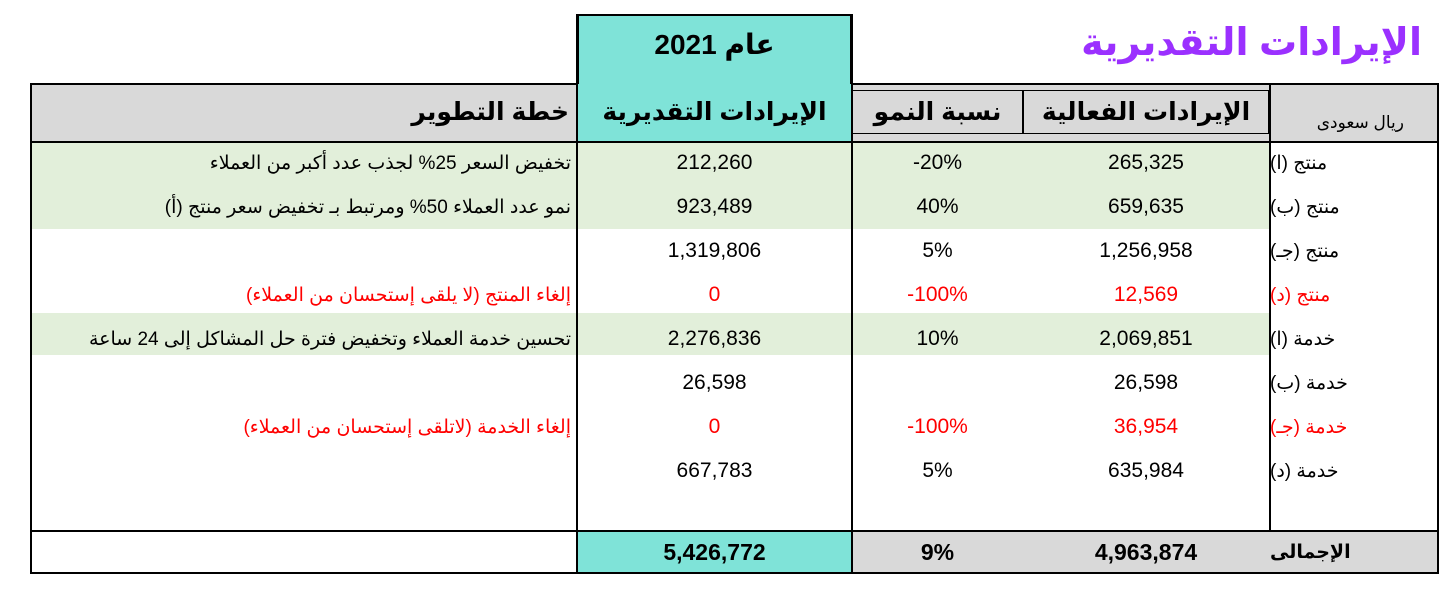 The height and width of the screenshot is (593, 1440). What do you see at coordinates (734, 573) in the screenshot?
I see `grid-line-bottom` at bounding box center [734, 573].